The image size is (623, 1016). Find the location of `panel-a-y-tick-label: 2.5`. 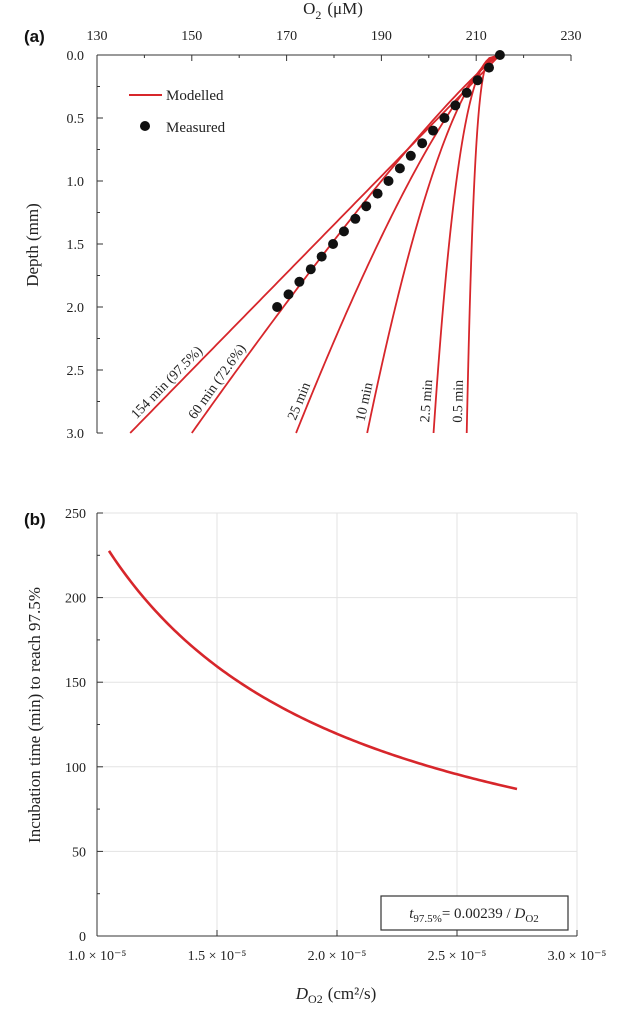

panel-a-y-tick-label: 2.5 is located at coordinates (76, 371).